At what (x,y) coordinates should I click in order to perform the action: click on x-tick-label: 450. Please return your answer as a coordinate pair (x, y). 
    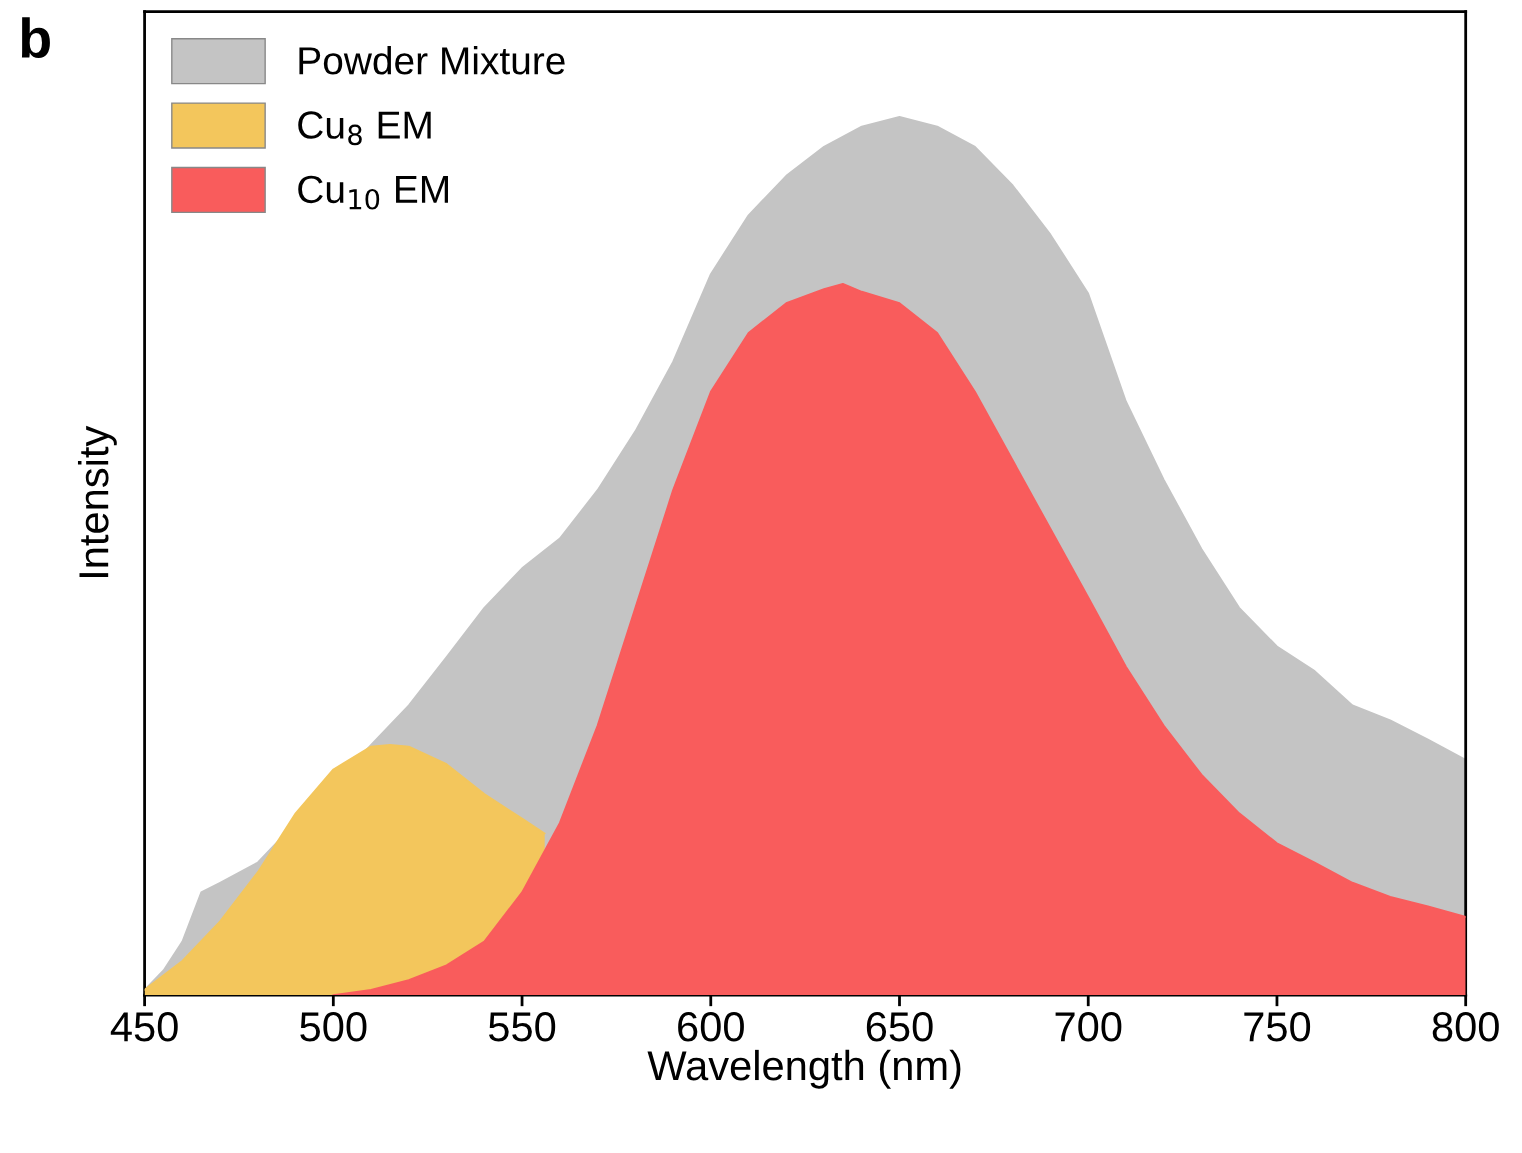
    Looking at the image, I should click on (144, 1027).